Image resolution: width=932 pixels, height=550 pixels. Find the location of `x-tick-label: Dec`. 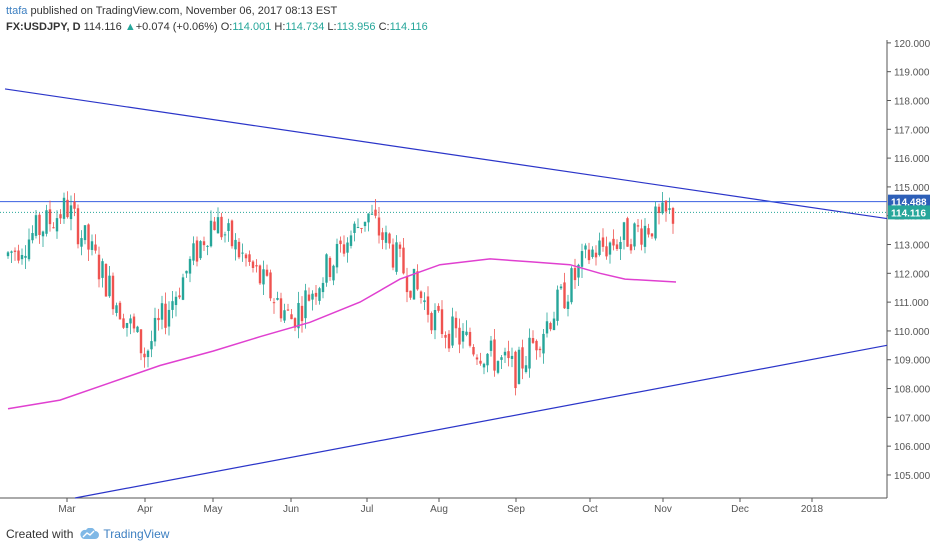

x-tick-label: Dec is located at coordinates (740, 509).